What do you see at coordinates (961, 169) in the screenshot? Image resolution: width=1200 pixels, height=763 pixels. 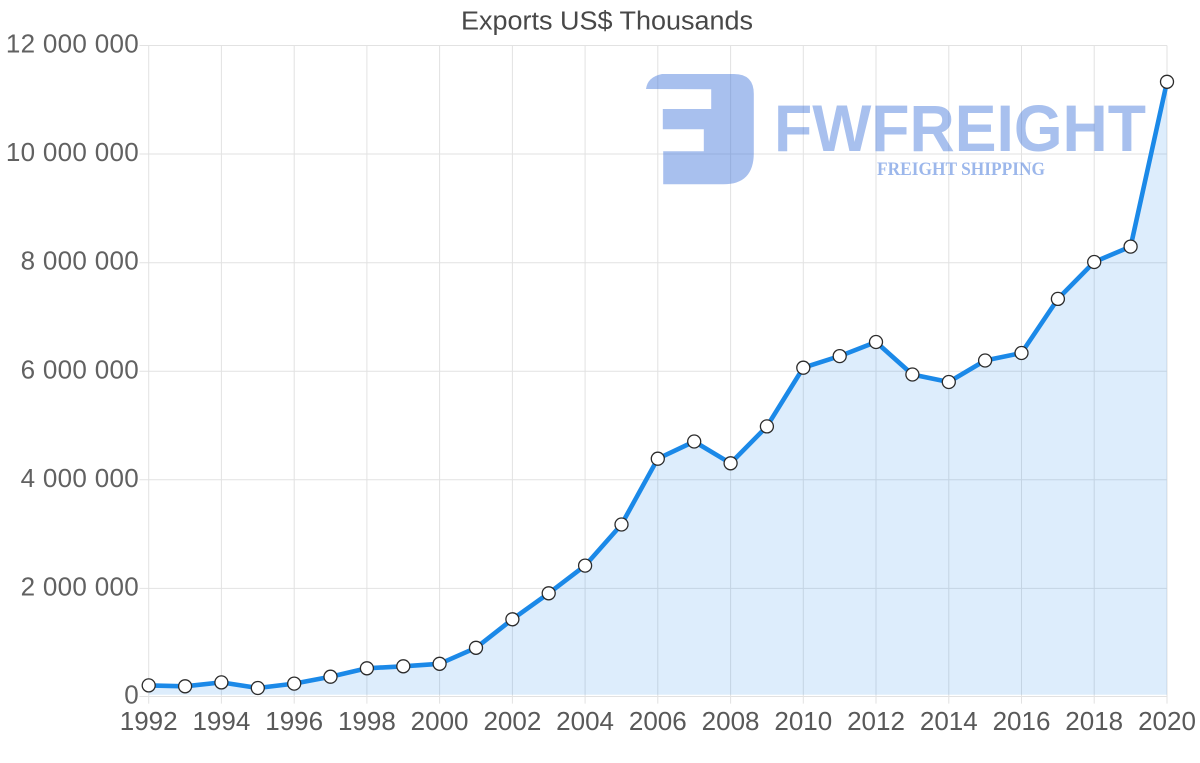 I see `svg-text: FREIGHT SHIPPING` at bounding box center [961, 169].